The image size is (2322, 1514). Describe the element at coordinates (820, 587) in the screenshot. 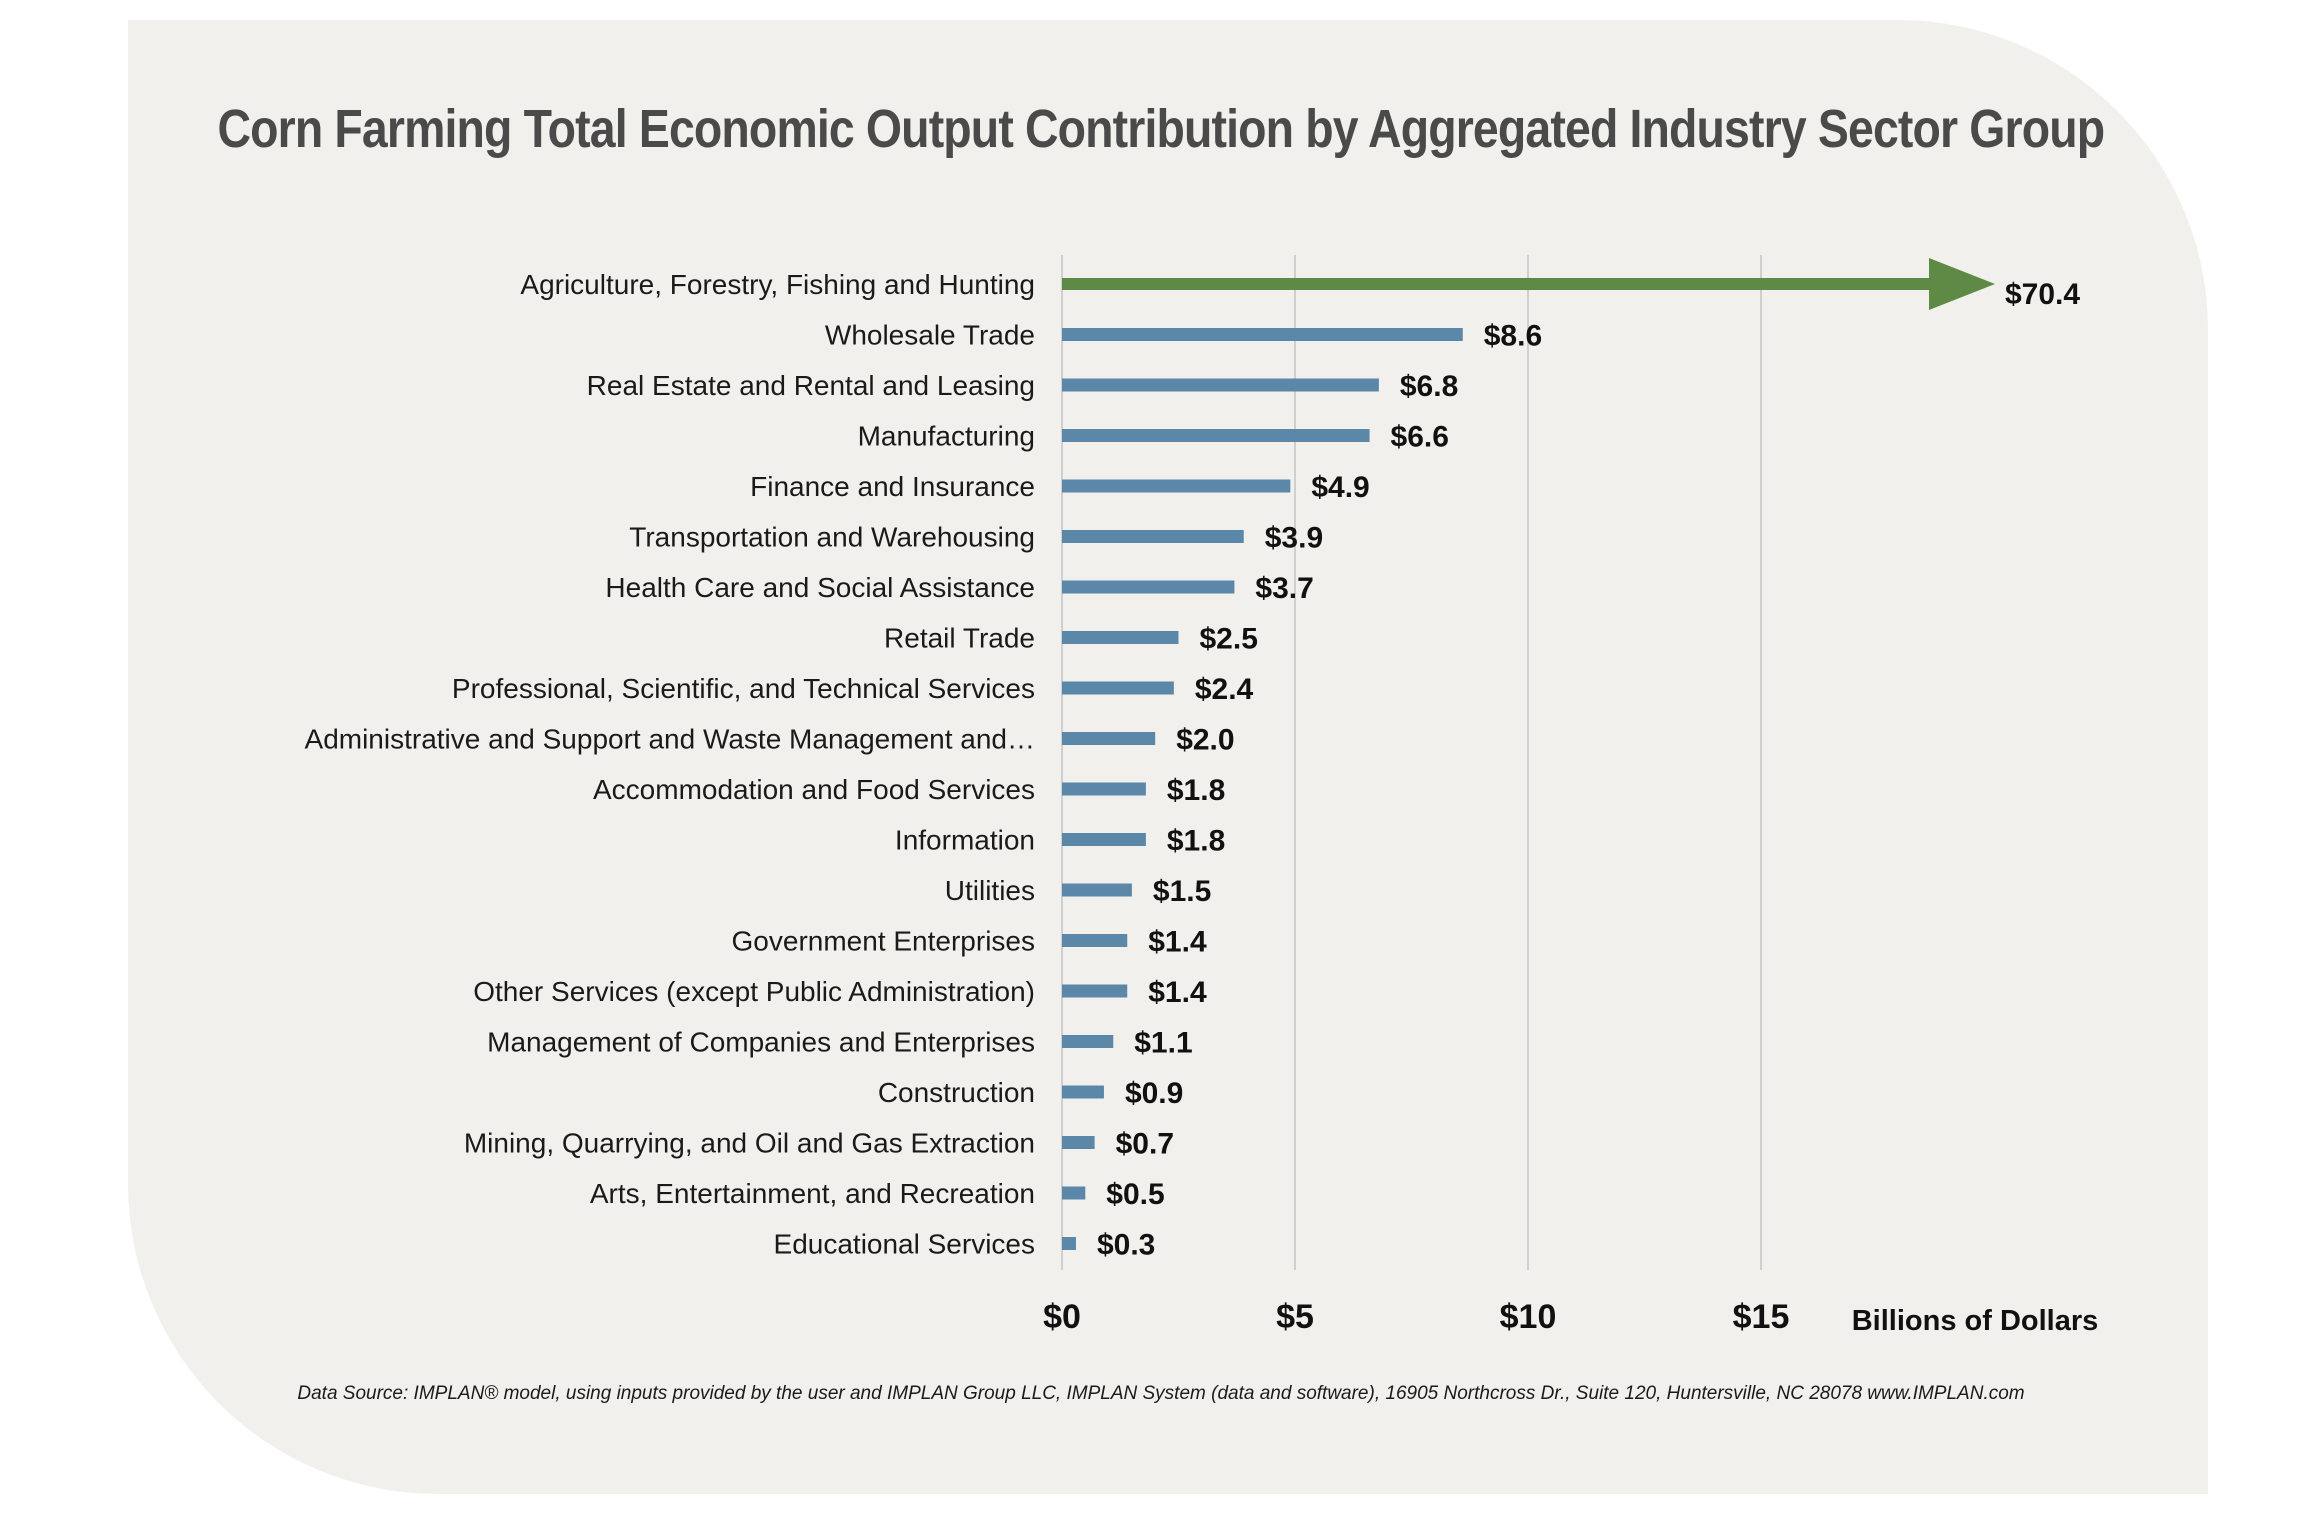

I see `category-label: Health Care and Social Assistance` at that location.